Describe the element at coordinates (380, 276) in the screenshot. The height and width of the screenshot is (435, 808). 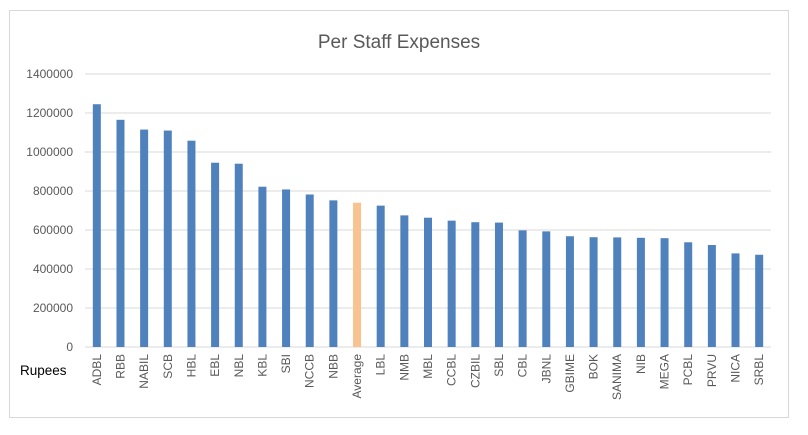
I see `bar-lbl` at that location.